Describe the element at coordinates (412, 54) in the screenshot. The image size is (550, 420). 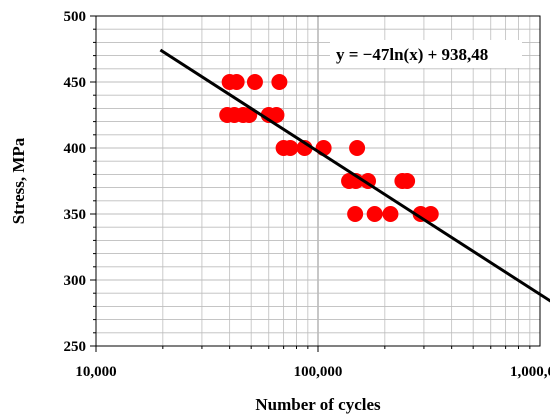
I see `equation-text: y = −47ln(x) + 938,48` at that location.